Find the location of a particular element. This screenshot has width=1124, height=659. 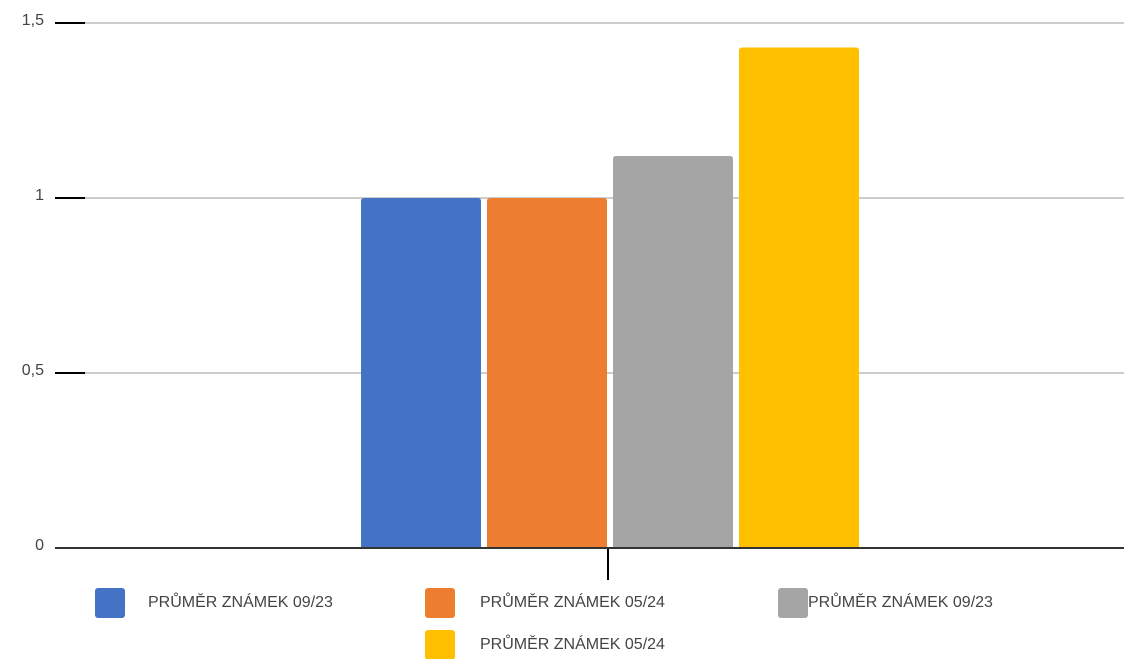

y-tick-label: 1,5 is located at coordinates (33, 20).